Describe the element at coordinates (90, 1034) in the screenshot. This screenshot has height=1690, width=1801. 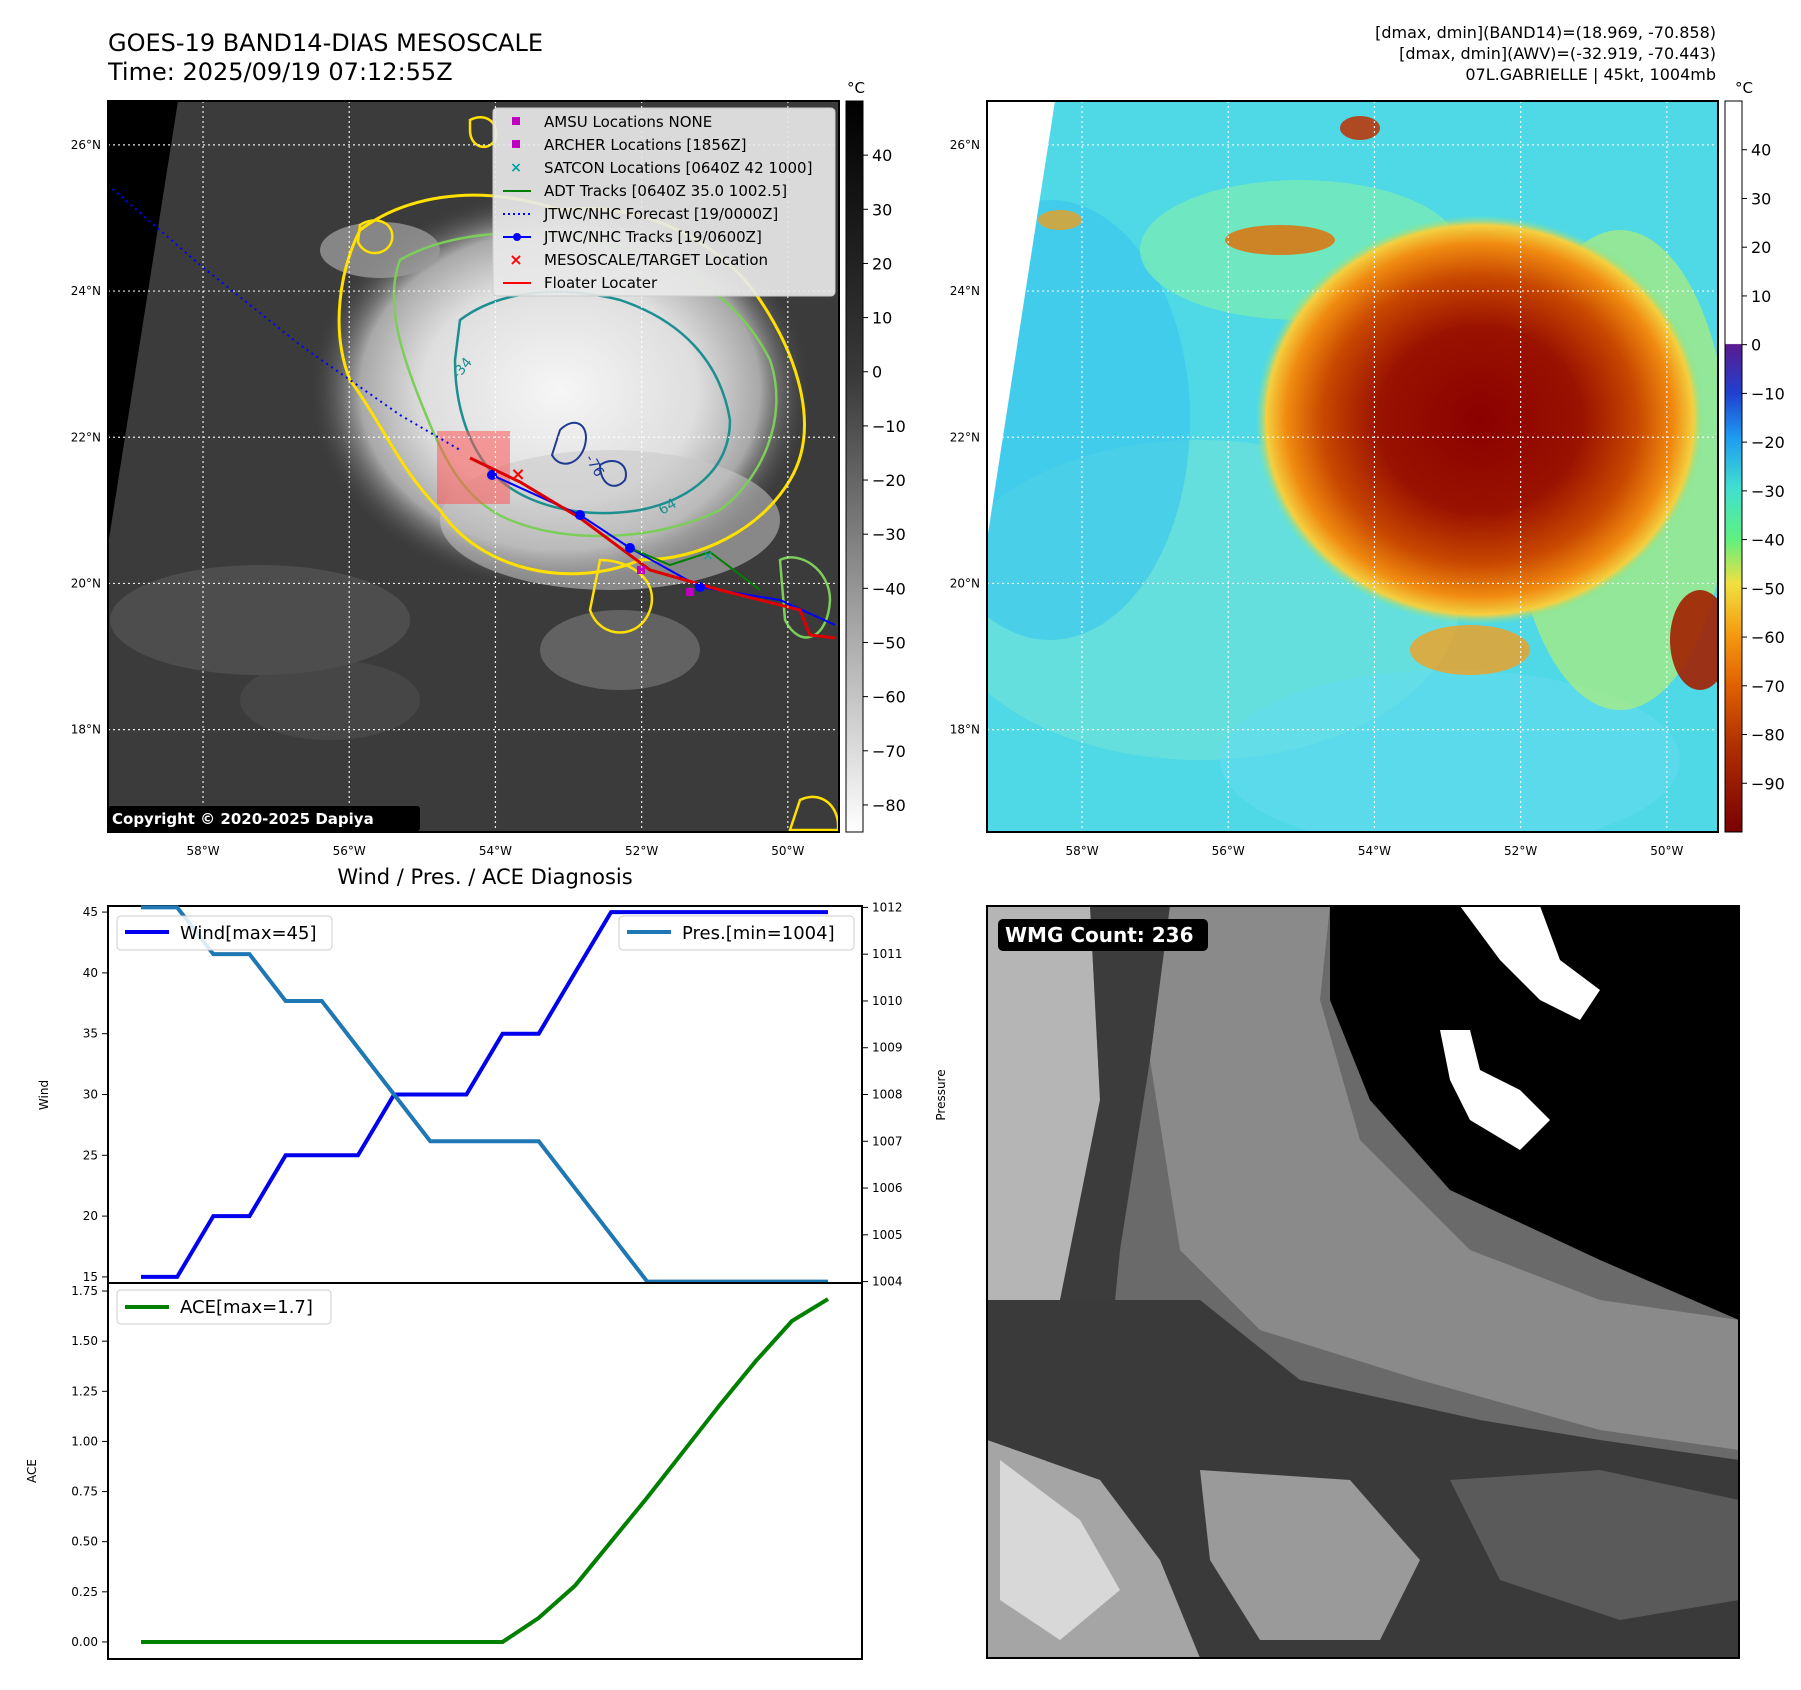
I see `wind-ytick-label: 35` at that location.